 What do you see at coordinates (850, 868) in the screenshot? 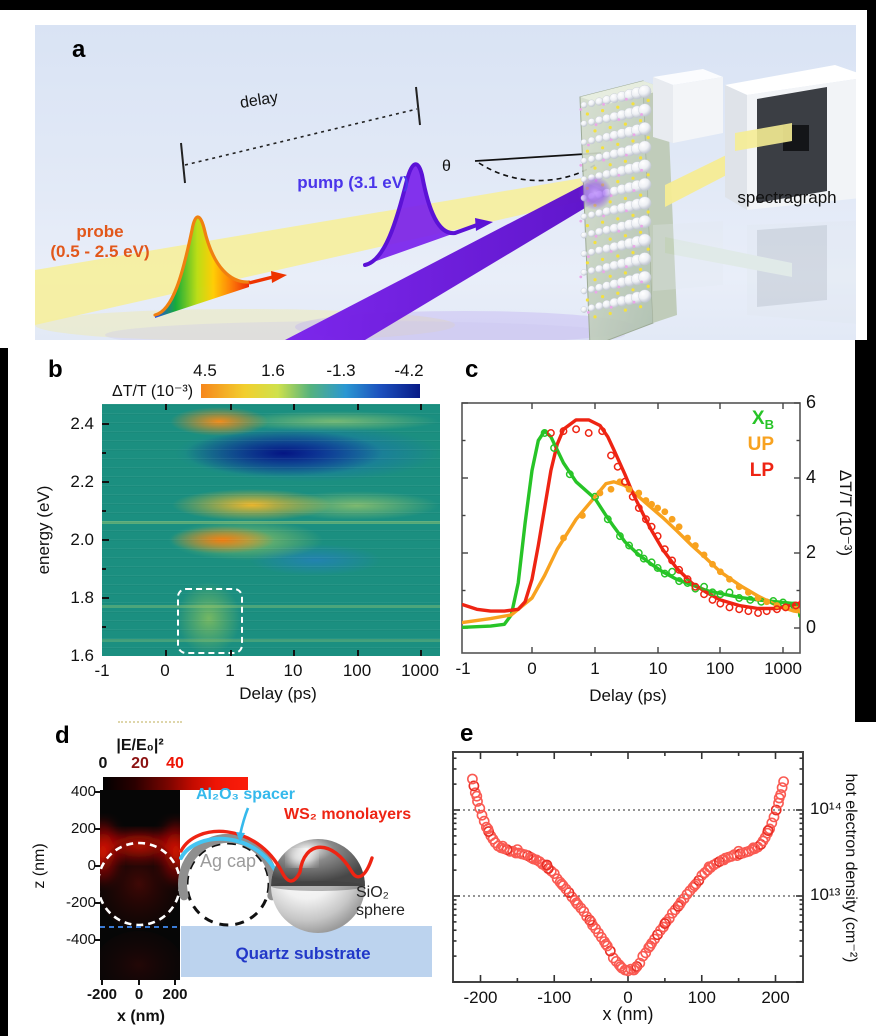
I see `e-ylabel: hot electron density (cm⁻²)` at bounding box center [850, 868].